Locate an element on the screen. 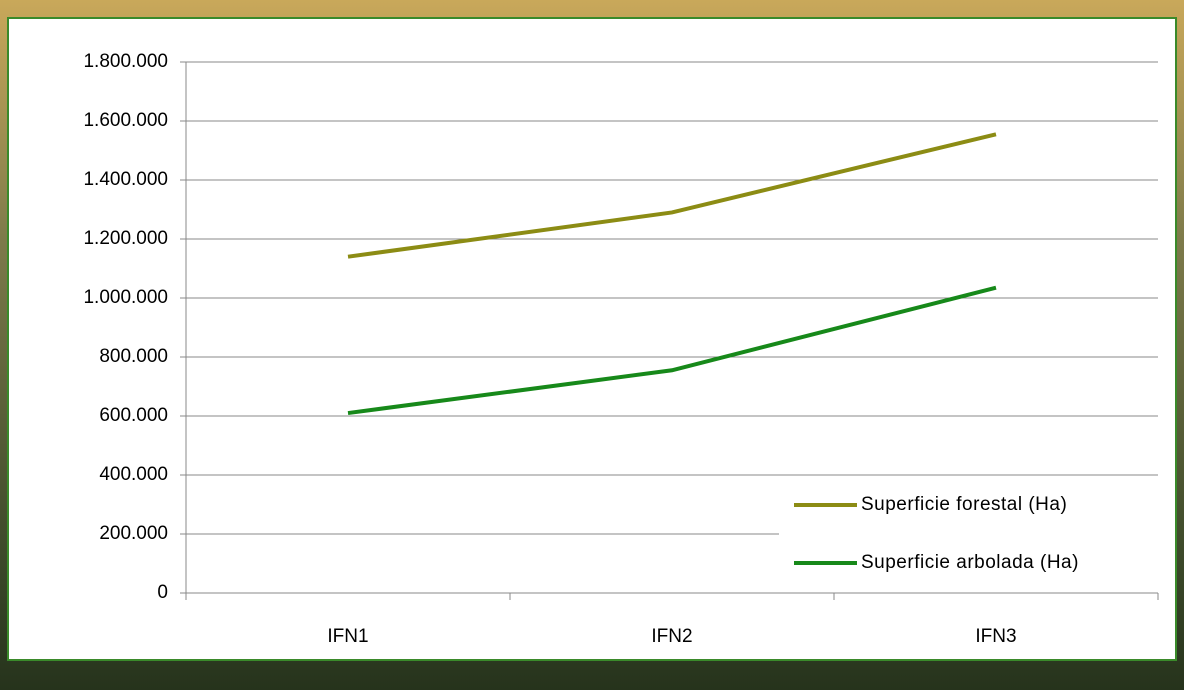 This screenshot has width=1184, height=690. y-tick-label: 400.000 is located at coordinates (133, 474).